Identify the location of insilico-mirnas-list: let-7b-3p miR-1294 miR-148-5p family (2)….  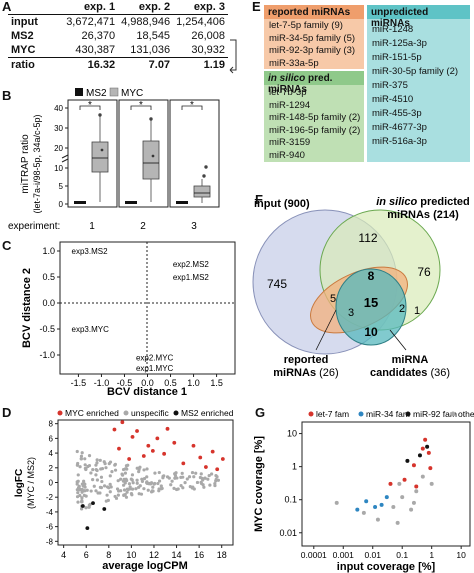
(314, 125).